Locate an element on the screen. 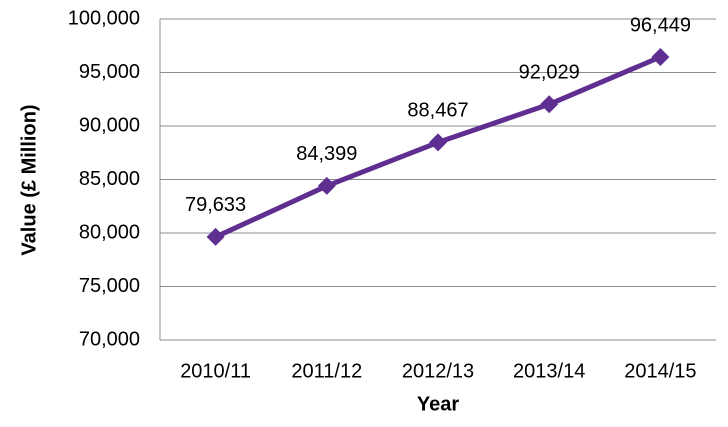 This screenshot has width=728, height=427. y-tick-label: 75,000 is located at coordinates (109, 286).